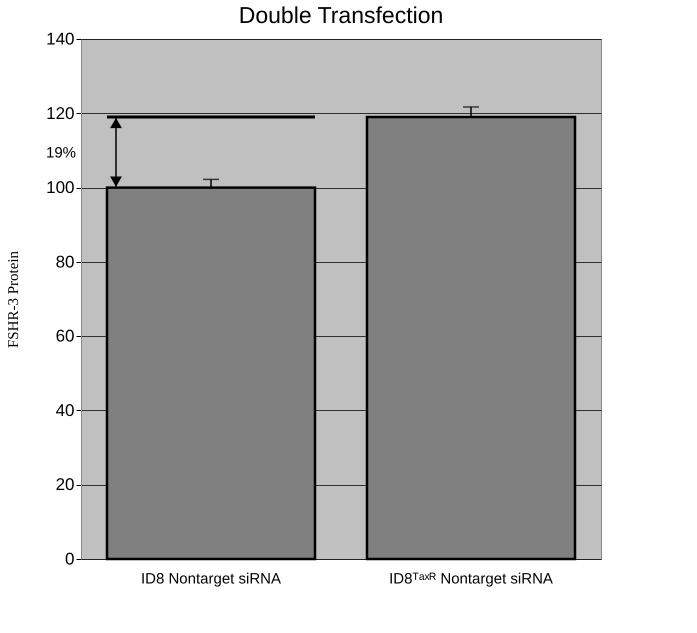  What do you see at coordinates (61, 153) in the screenshot?
I see `text: 19%` at bounding box center [61, 153].